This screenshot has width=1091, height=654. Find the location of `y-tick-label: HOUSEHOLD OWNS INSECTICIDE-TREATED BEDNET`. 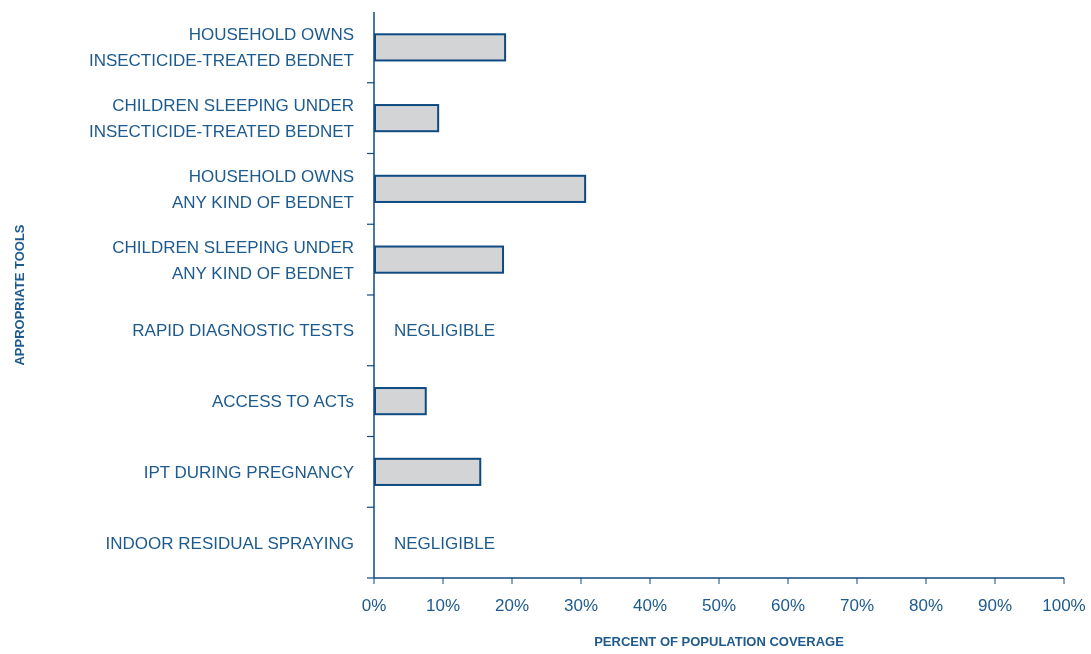

y-tick-label: HOUSEHOLD OWNS INSECTICIDE-TREATED BEDNET is located at coordinates (221, 48).